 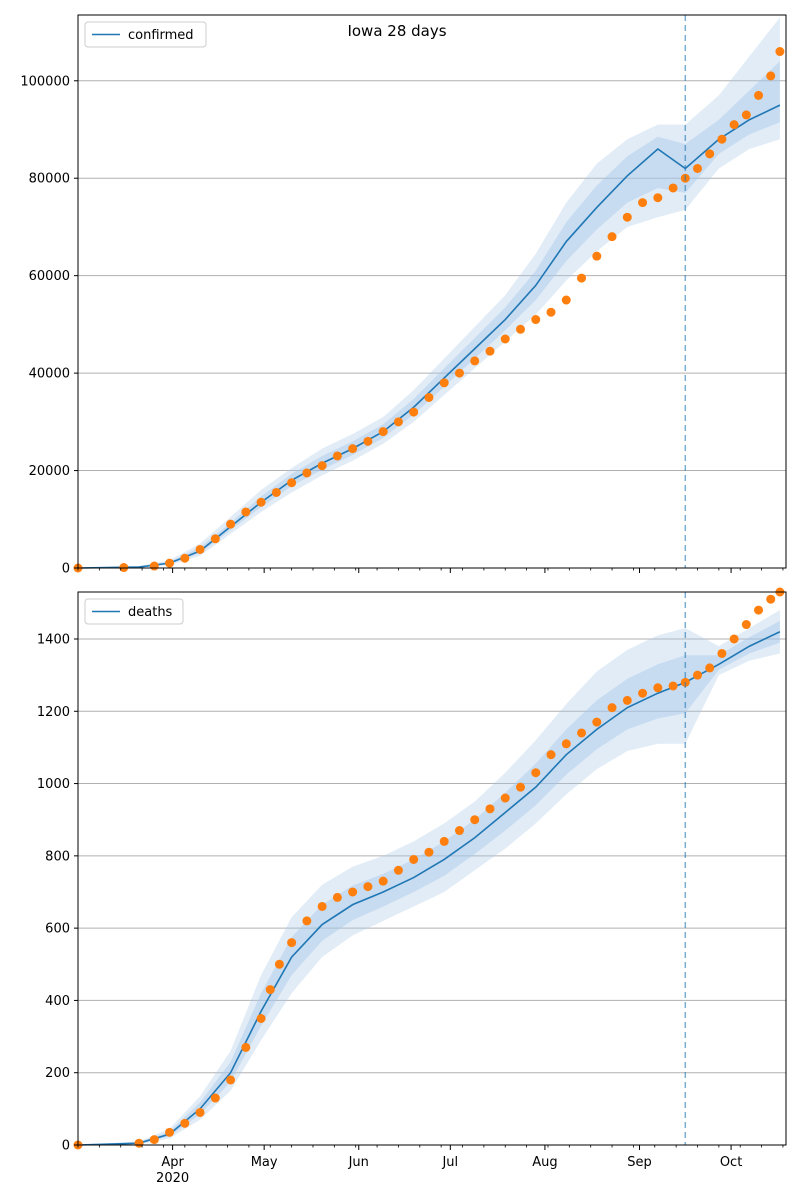 What do you see at coordinates (53, 712) in the screenshot?
I see `y-tick-label: 1200` at bounding box center [53, 712].